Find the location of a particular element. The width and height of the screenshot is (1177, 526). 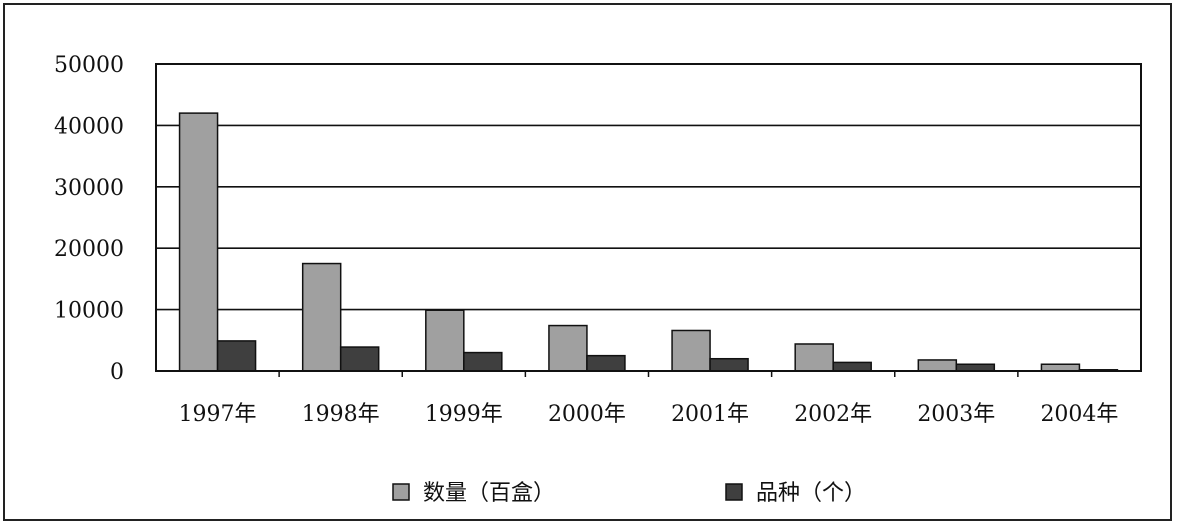

y-tick-label: 10000 is located at coordinates (89, 311).